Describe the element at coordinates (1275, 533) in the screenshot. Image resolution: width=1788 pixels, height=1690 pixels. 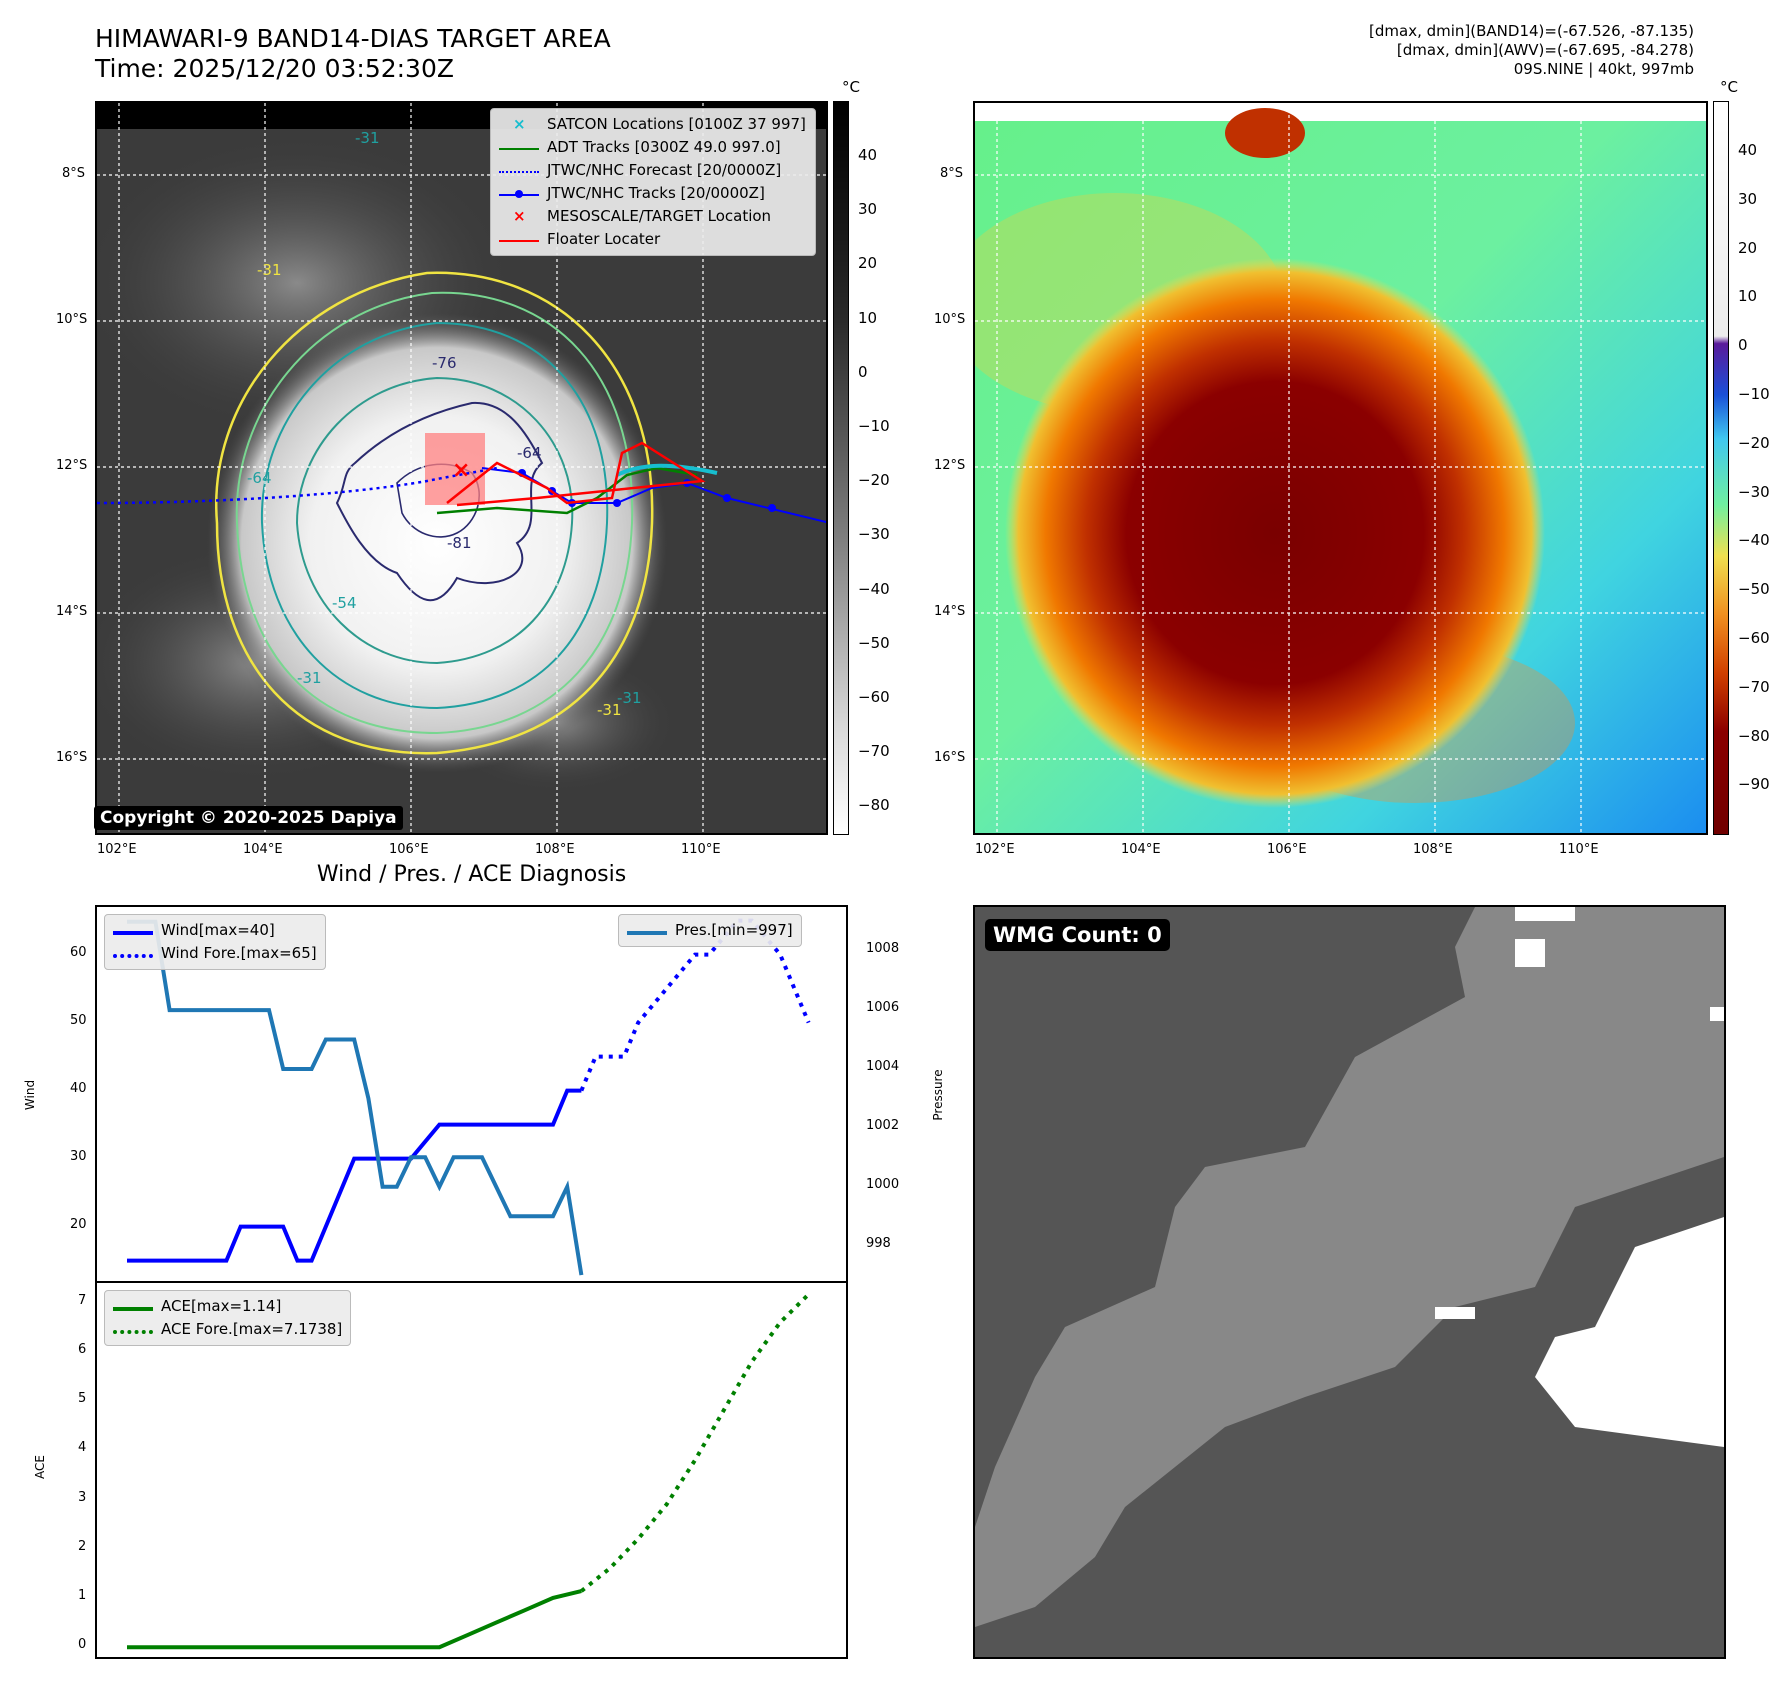
I see `awv-cold-core` at that location.